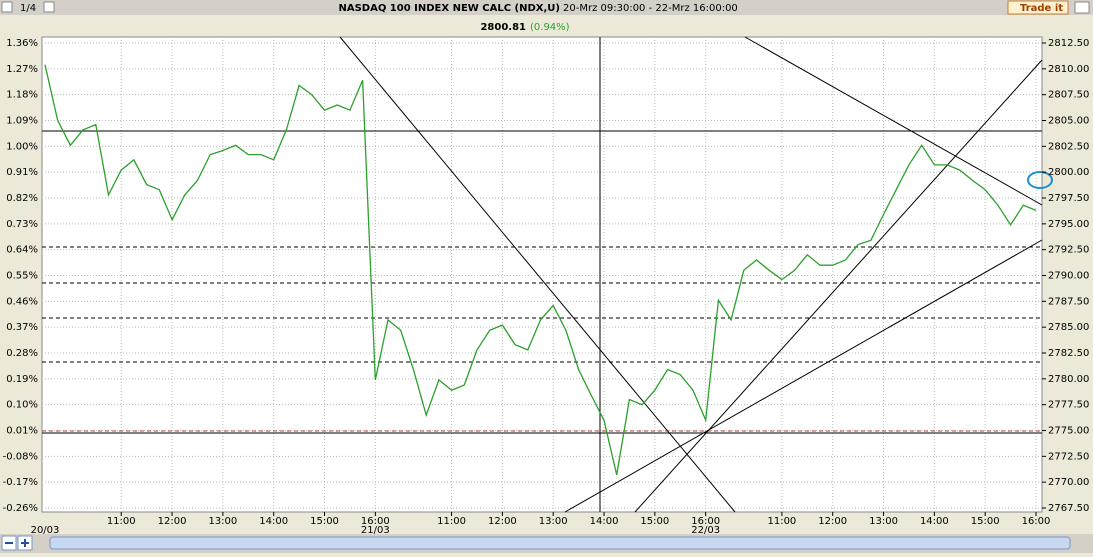 The width and height of the screenshot is (1093, 557). Describe the element at coordinates (20, 456) in the screenshot. I see `y-tick-label: -0.08%` at that location.